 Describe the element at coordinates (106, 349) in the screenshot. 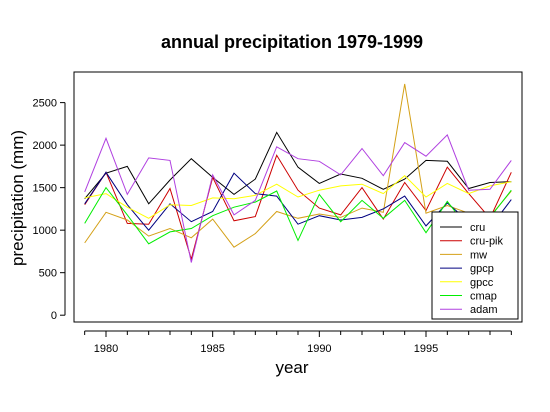

I see `x-tick-label: 1980` at that location.